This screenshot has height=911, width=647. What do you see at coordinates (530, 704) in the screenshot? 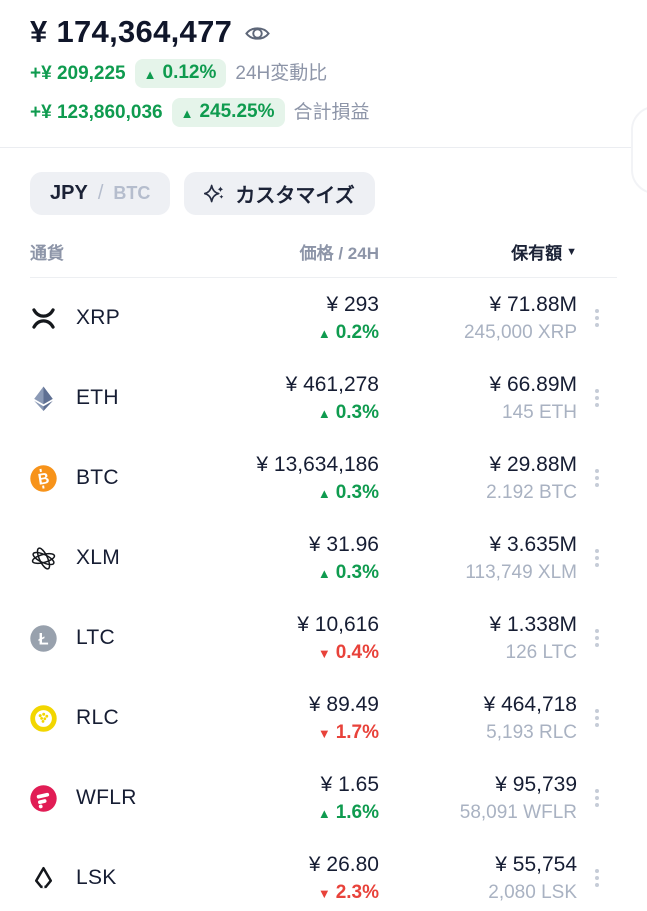
I see `holdings-value: ¥ 464,718` at bounding box center [530, 704].